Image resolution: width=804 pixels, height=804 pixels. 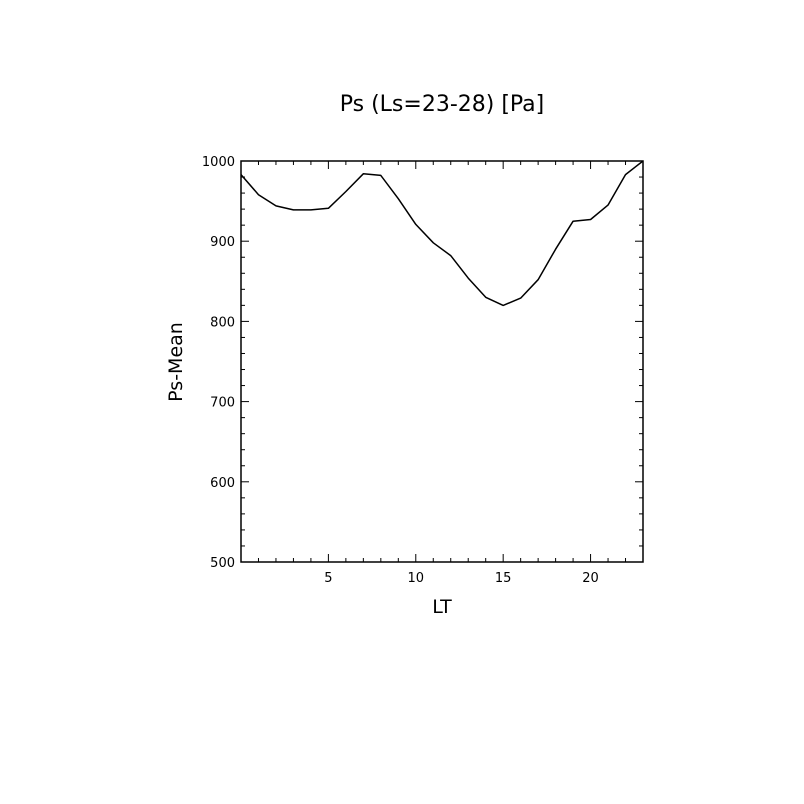 I want to click on x-tick-label: 15, so click(x=503, y=578).